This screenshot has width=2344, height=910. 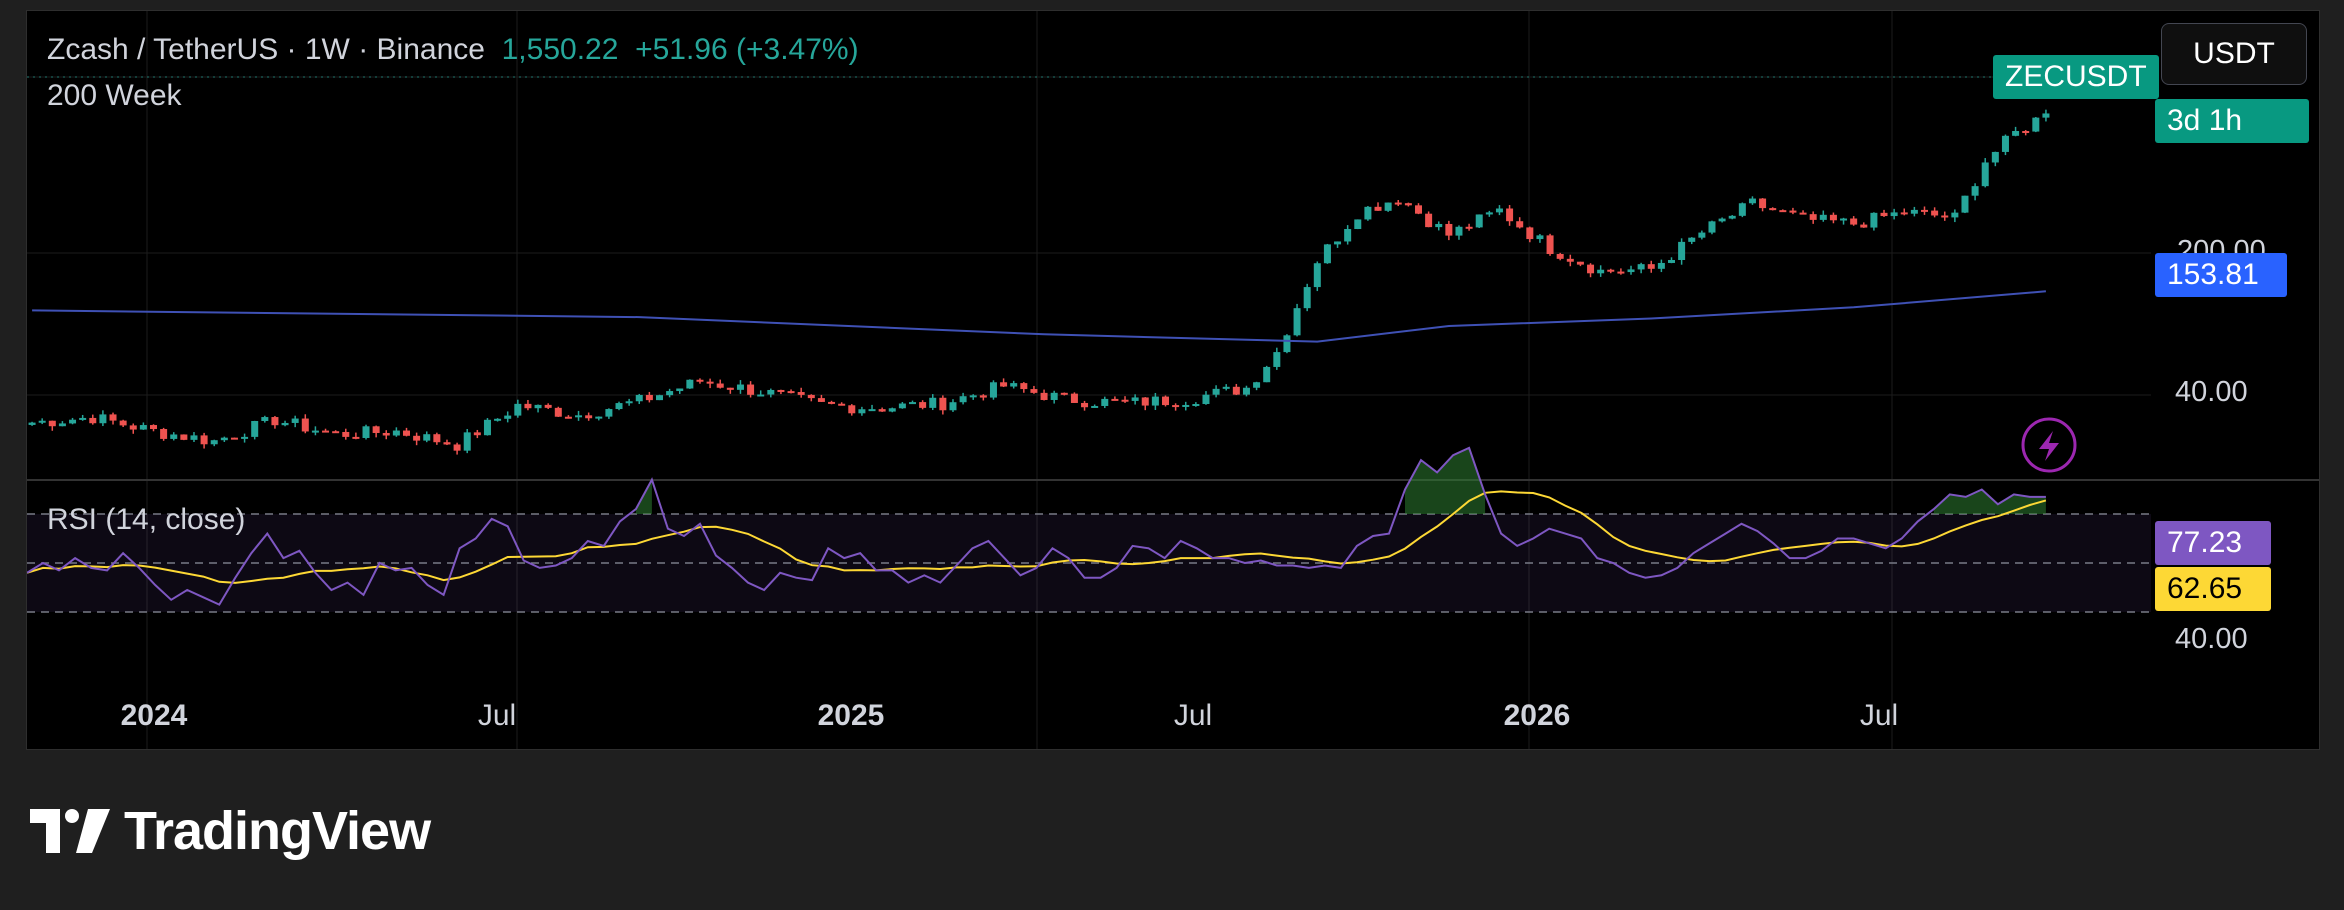 I want to click on lightning-bolt-icon, so click(x=2049, y=446).